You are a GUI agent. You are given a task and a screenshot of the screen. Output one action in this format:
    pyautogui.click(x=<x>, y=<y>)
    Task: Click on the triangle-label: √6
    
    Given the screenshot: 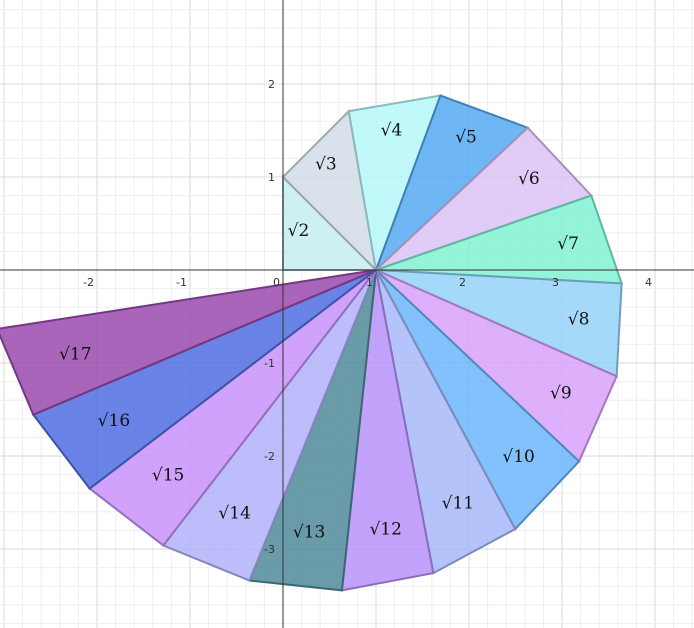 What is the action you would take?
    pyautogui.click(x=529, y=179)
    